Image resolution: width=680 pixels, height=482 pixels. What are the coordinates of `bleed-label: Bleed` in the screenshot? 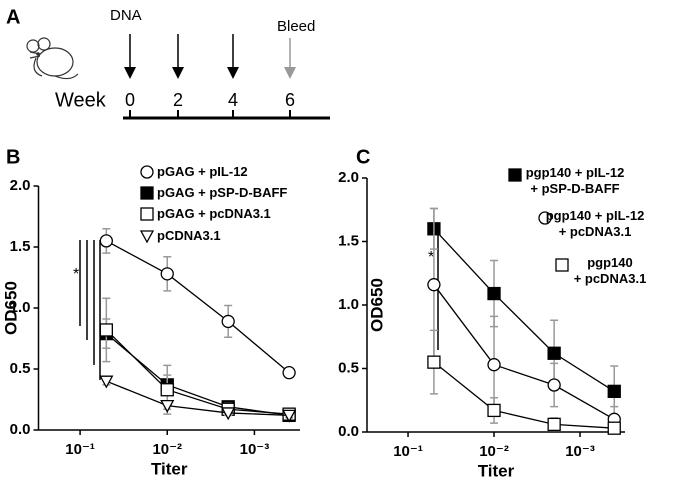 It's located at (296, 26).